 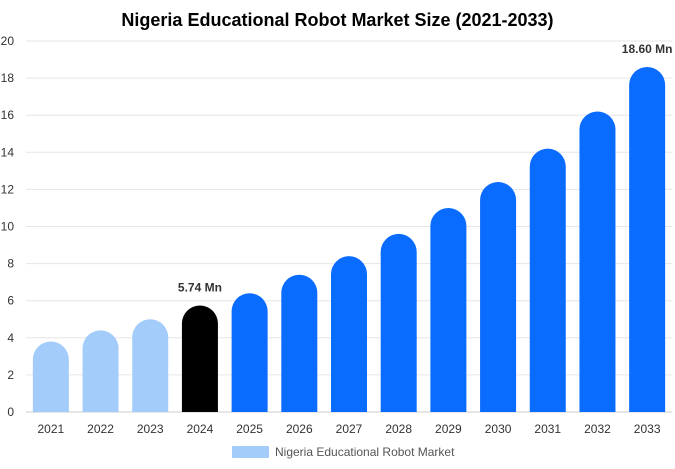 What do you see at coordinates (8, 115) in the screenshot?
I see `y-tick-label: 16` at bounding box center [8, 115].